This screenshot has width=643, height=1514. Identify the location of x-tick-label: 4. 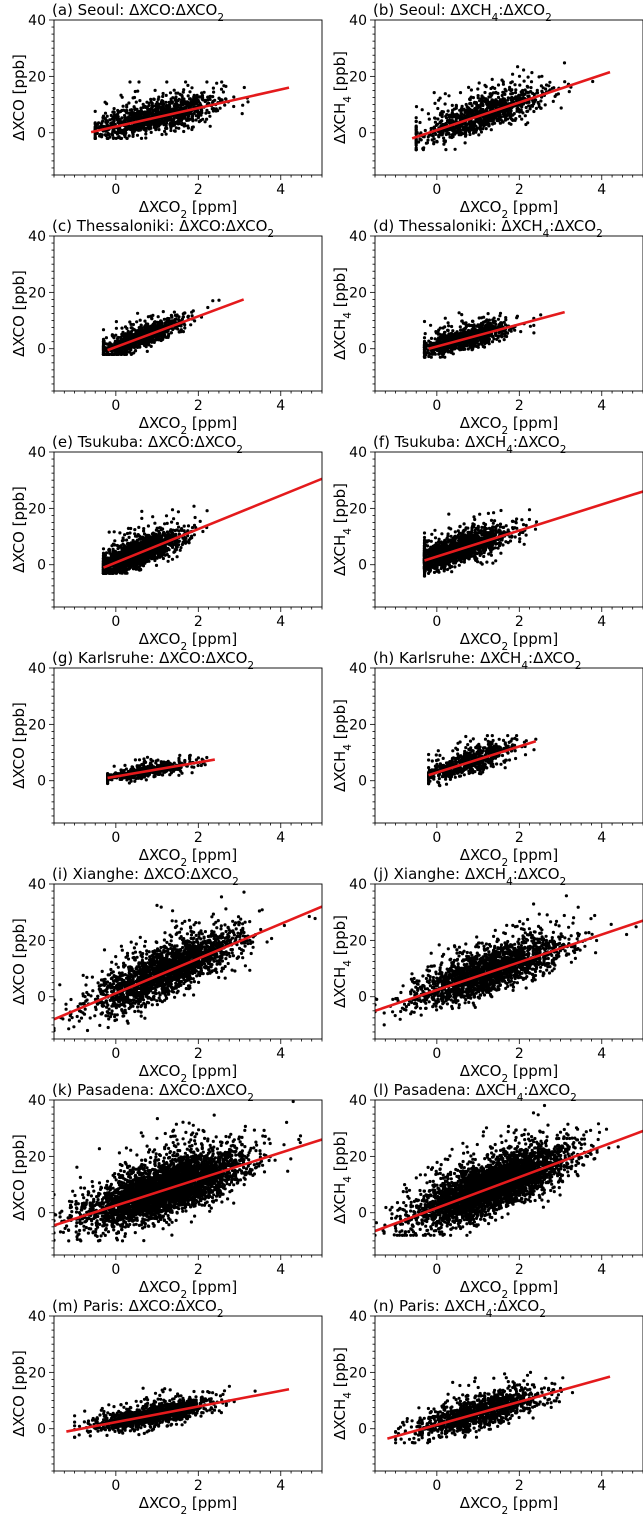
(601, 190).